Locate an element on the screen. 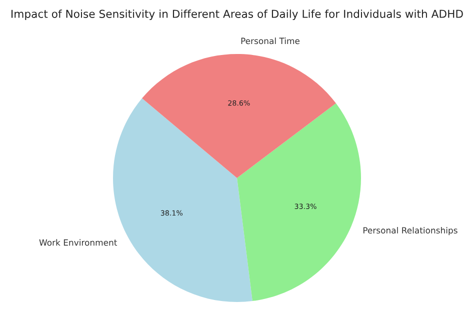 The image size is (474, 329). slice-label: Personal Relationships is located at coordinates (410, 231).